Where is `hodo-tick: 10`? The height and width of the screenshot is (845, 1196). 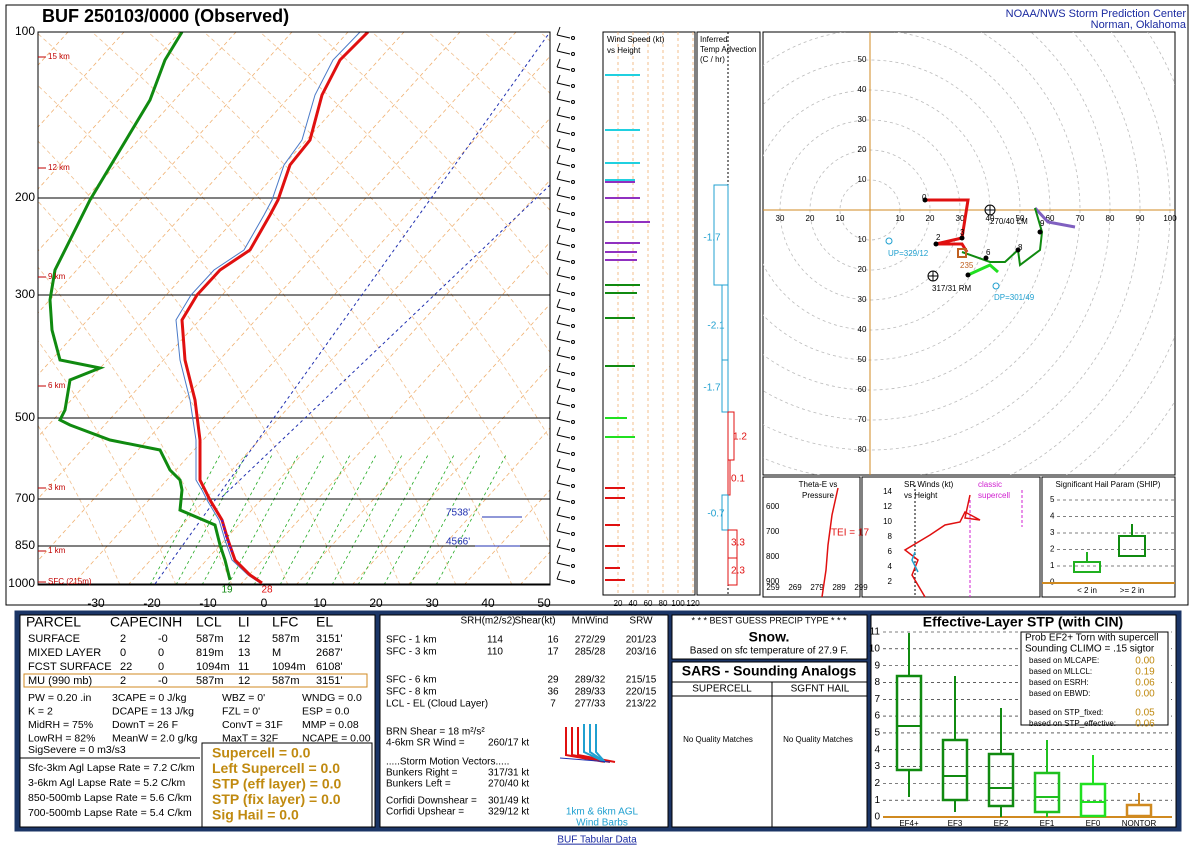
hodo-tick: 10 is located at coordinates (840, 218).